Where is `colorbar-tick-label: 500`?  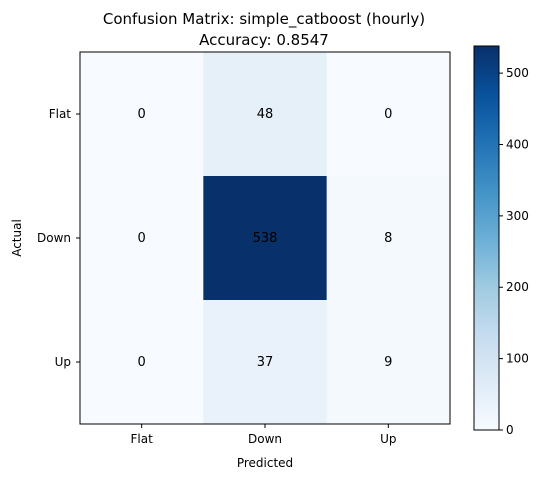
colorbar-tick-label: 500 is located at coordinates (517, 73).